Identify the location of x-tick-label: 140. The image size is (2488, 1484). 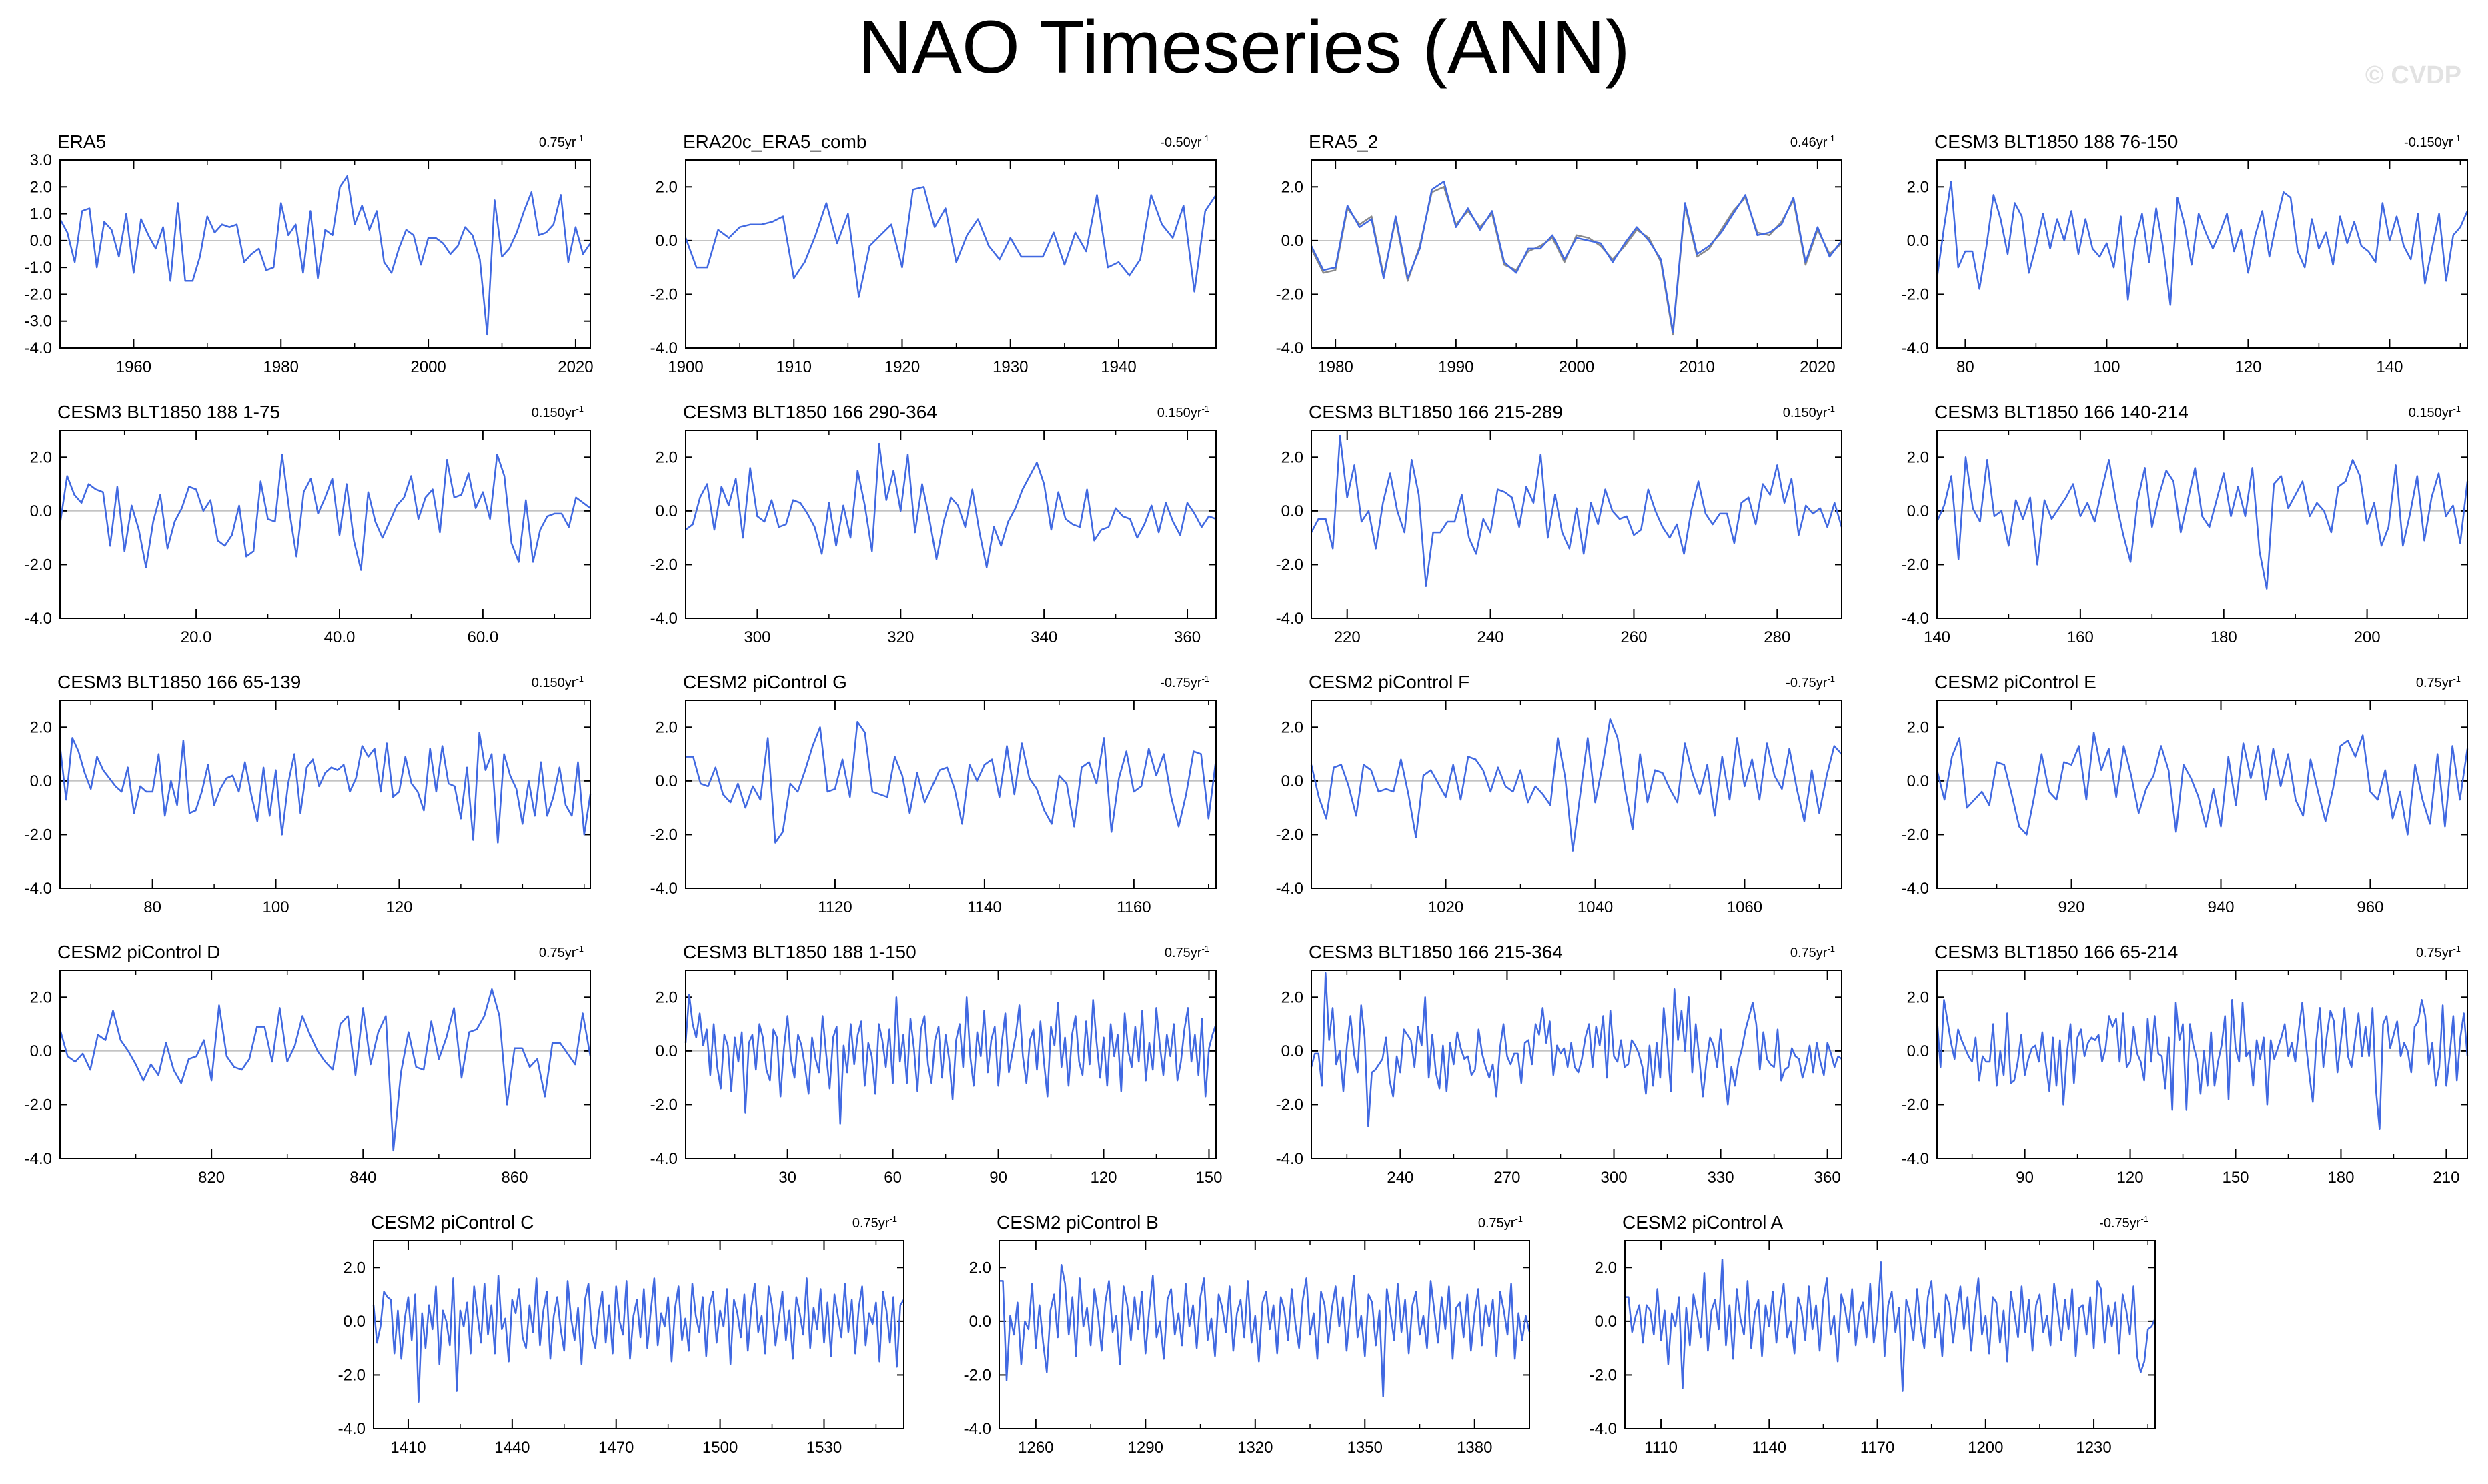
(2389, 367).